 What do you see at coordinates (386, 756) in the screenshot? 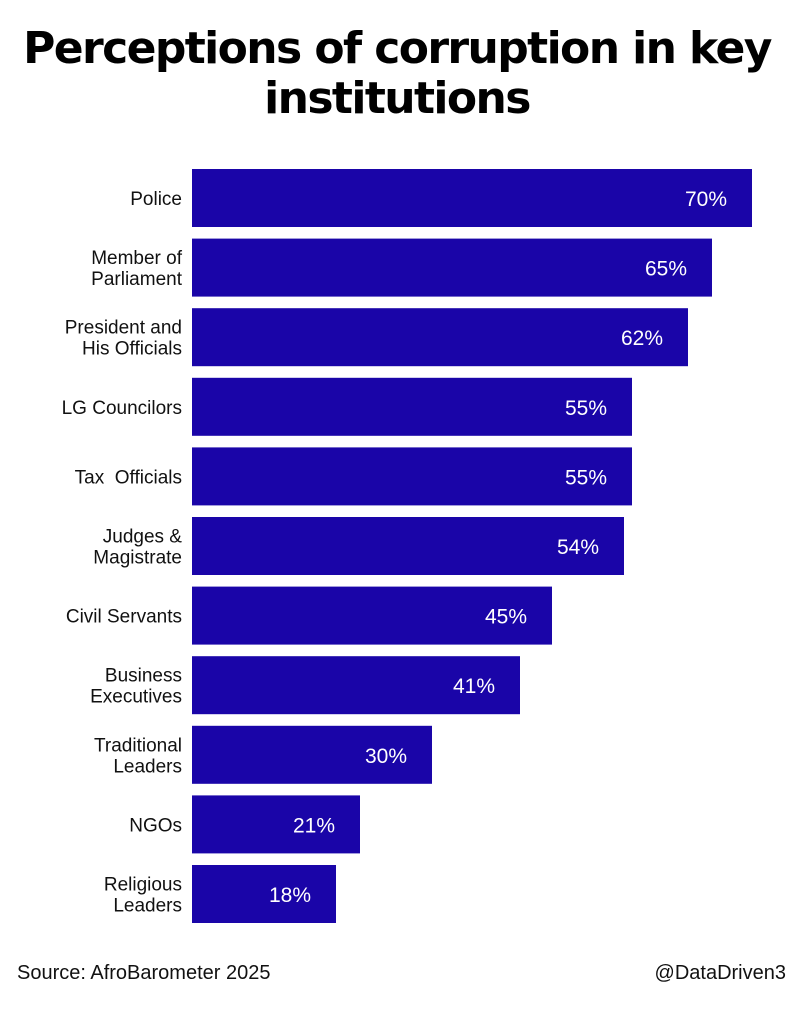
I see `bar-value-label: 30%` at bounding box center [386, 756].